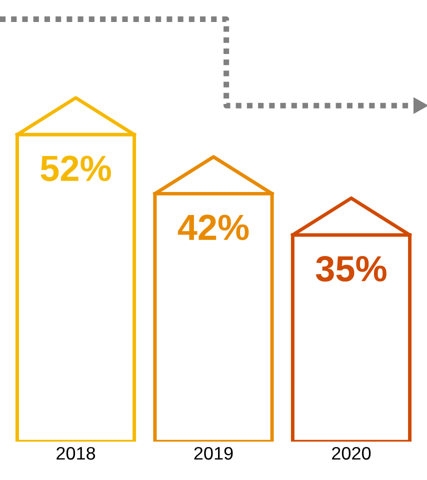 Image resolution: width=427 pixels, height=480 pixels. I want to click on x-tick-label: 2018, so click(76, 453).